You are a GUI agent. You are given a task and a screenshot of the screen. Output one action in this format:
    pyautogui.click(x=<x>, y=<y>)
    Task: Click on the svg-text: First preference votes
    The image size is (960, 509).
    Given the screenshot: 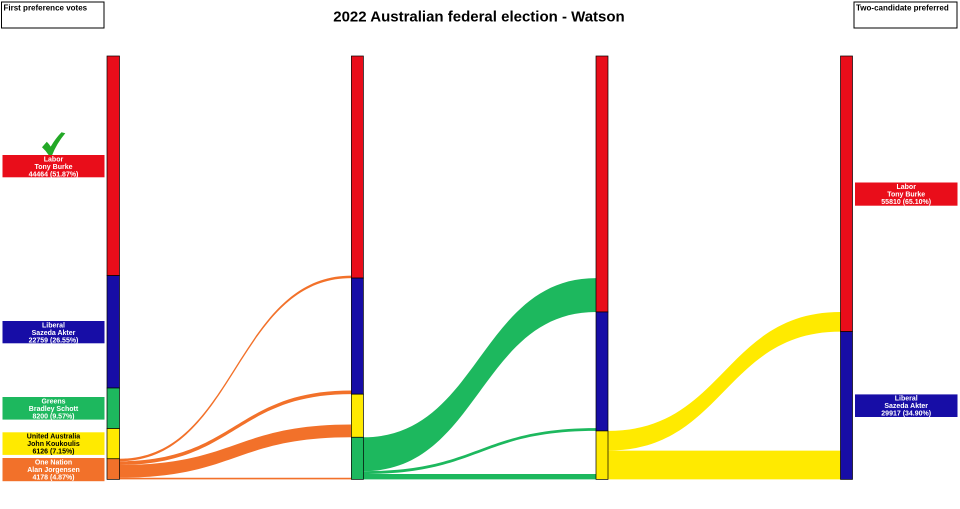 What is the action you would take?
    pyautogui.click(x=46, y=7)
    